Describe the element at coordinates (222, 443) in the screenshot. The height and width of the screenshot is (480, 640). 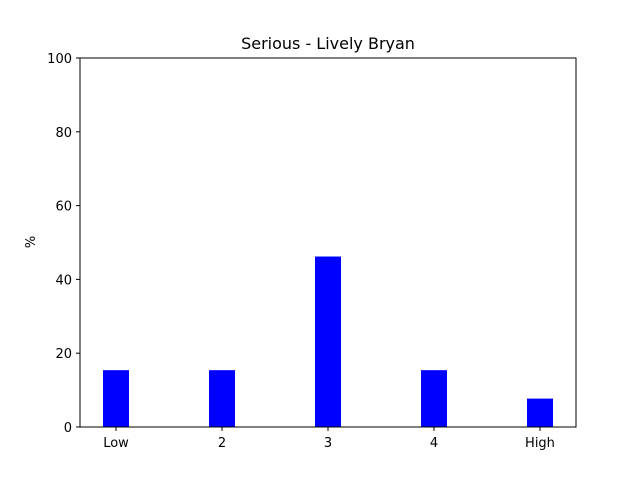
I see `x-tick-label: 2` at that location.